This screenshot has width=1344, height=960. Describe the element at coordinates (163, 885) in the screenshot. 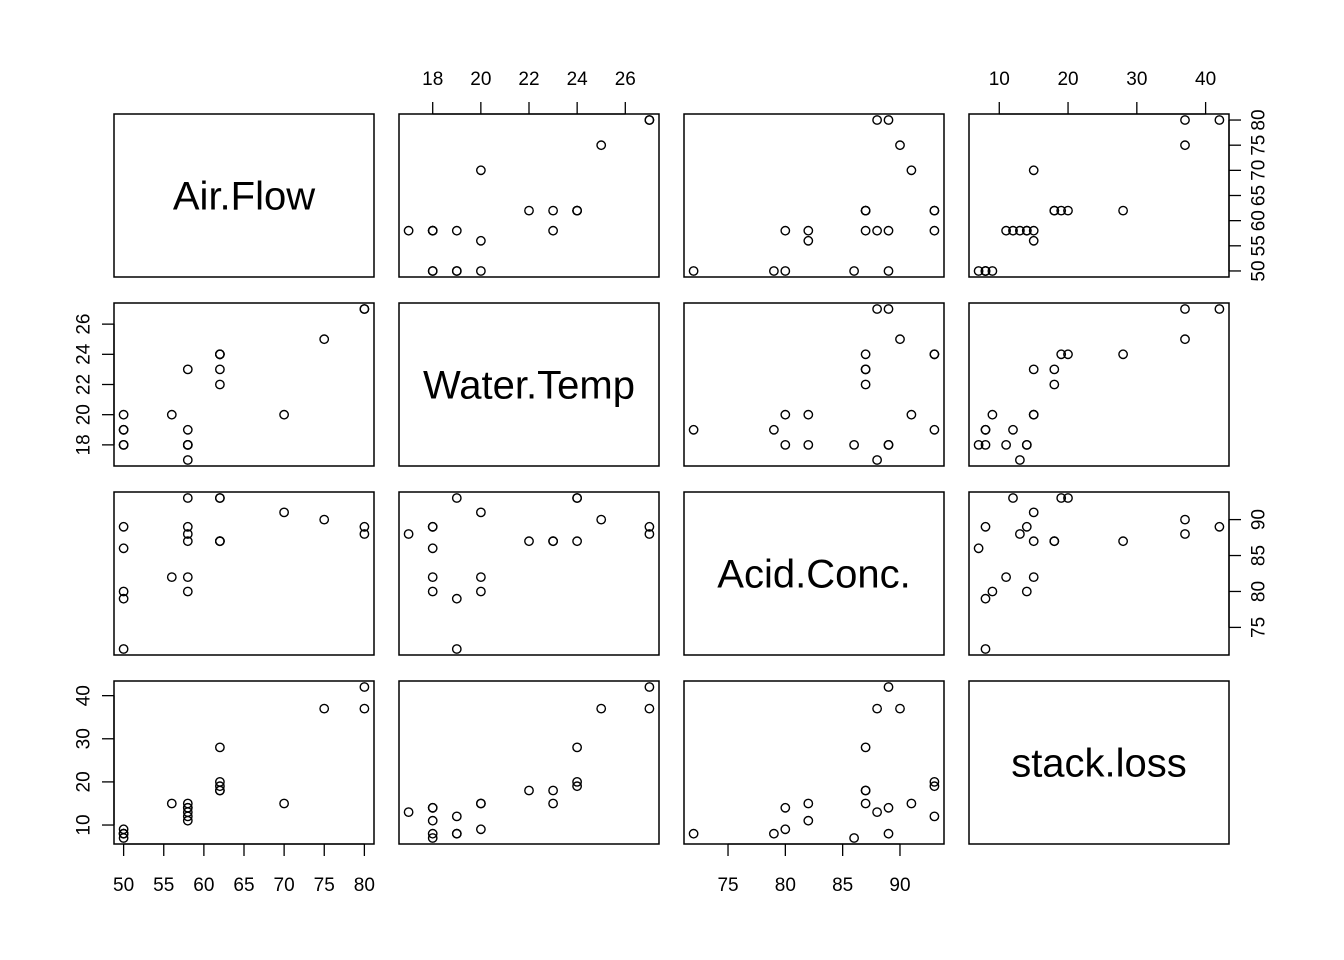

I see `tick-label: 55` at that location.